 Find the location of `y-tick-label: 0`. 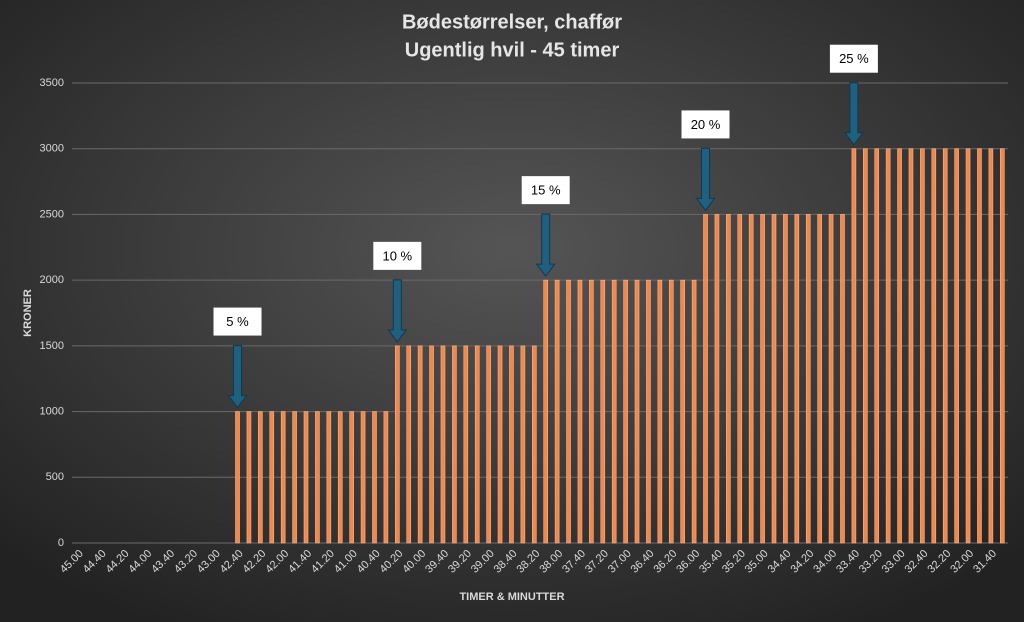

y-tick-label: 0 is located at coordinates (61, 543).